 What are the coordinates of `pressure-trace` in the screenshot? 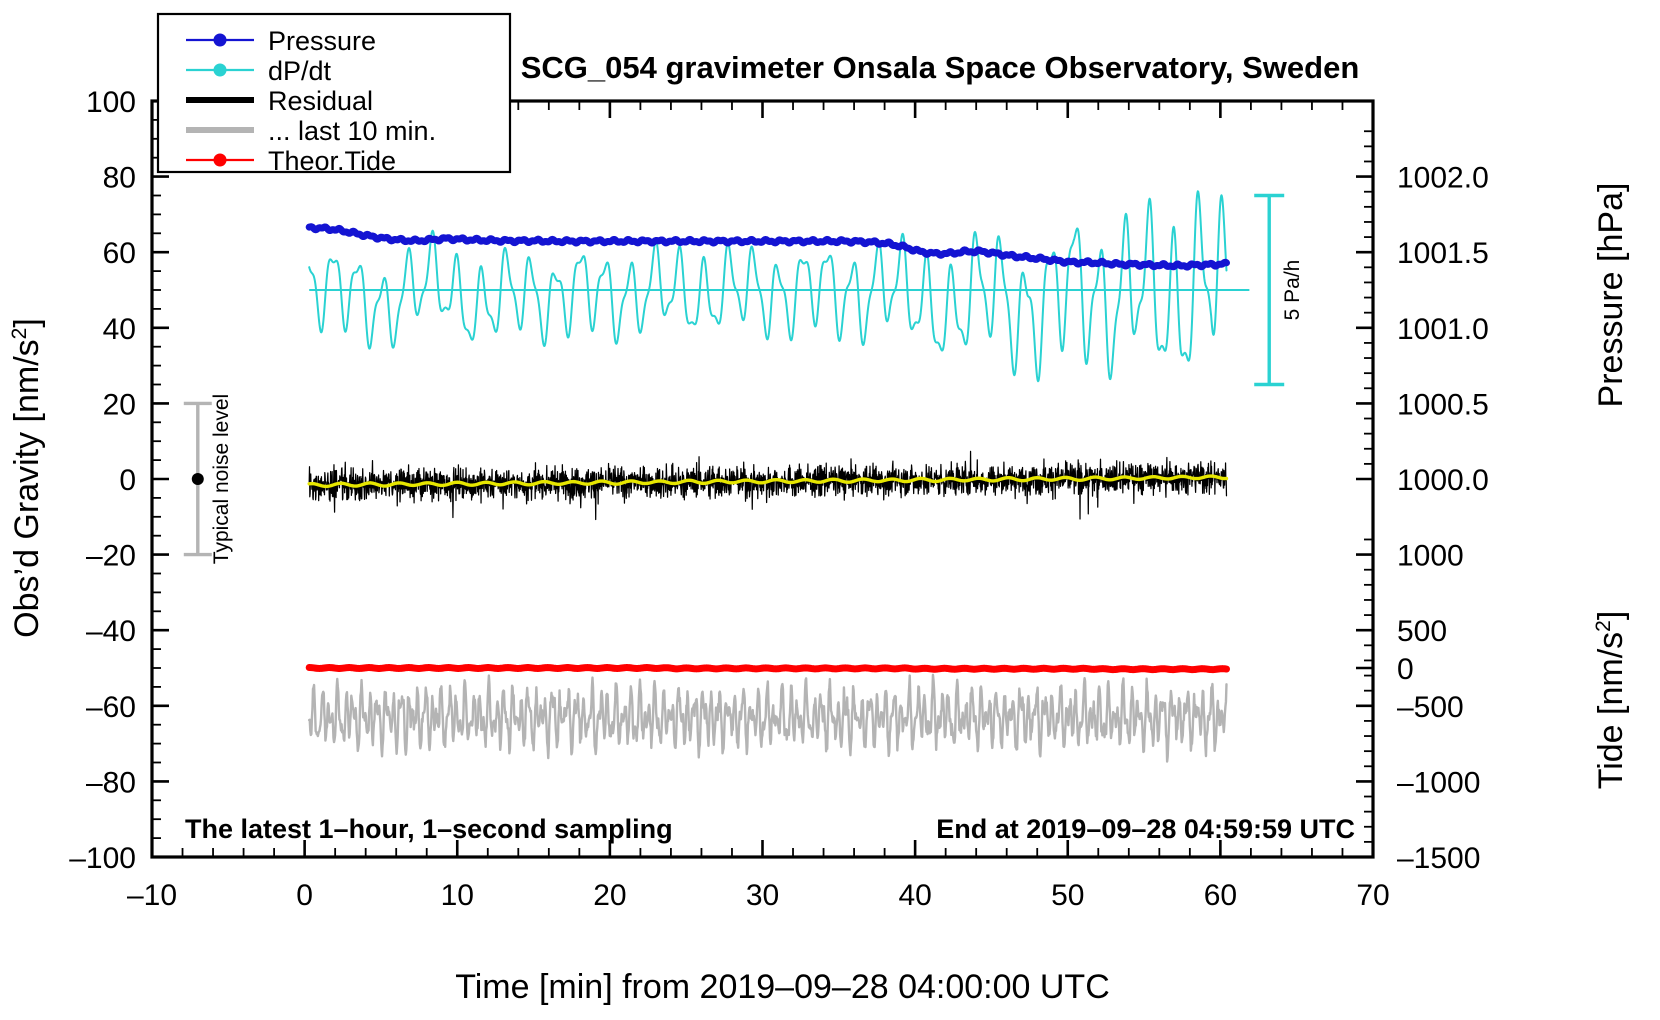 It's located at (767, 247).